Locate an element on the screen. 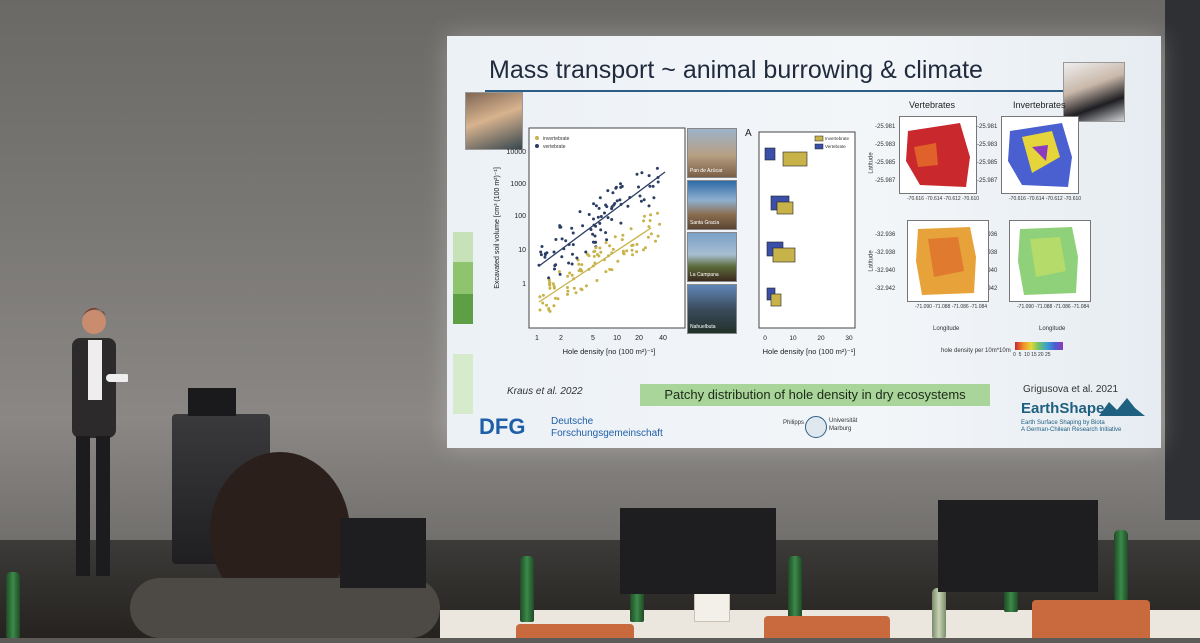  top-lat-tick-2: -25.983 is located at coordinates (885, 145).